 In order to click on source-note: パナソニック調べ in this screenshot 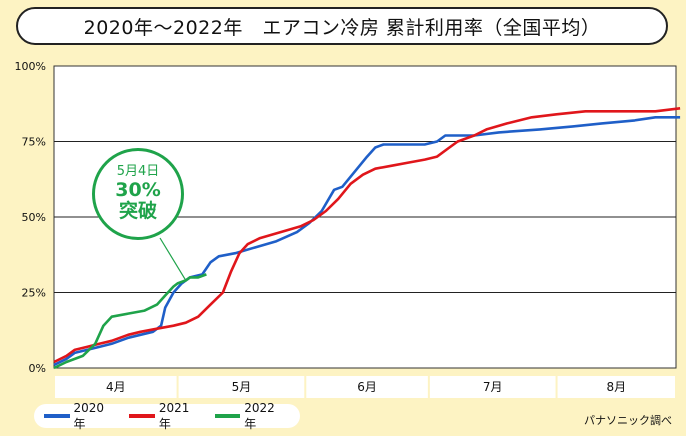, I will do `click(628, 420)`.